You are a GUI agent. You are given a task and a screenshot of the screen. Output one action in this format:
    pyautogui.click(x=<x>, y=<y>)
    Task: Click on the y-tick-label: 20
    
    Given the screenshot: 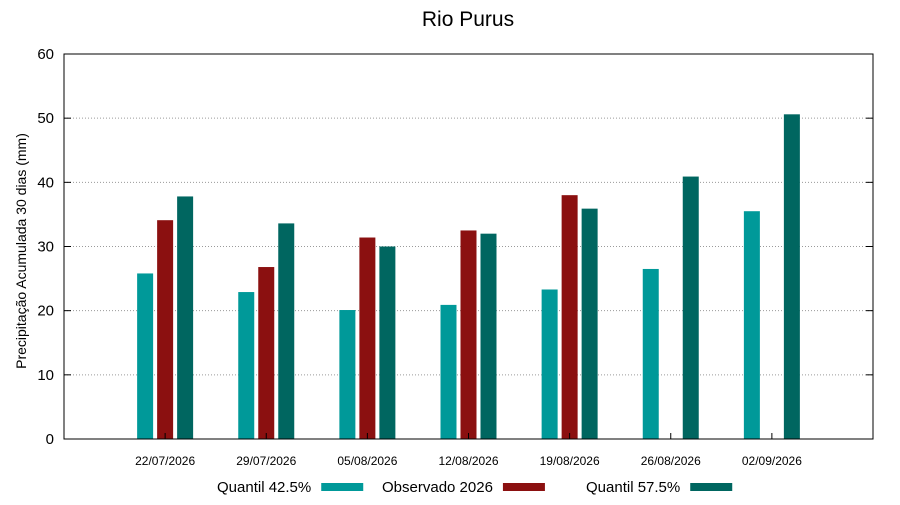 What is the action you would take?
    pyautogui.click(x=45, y=311)
    